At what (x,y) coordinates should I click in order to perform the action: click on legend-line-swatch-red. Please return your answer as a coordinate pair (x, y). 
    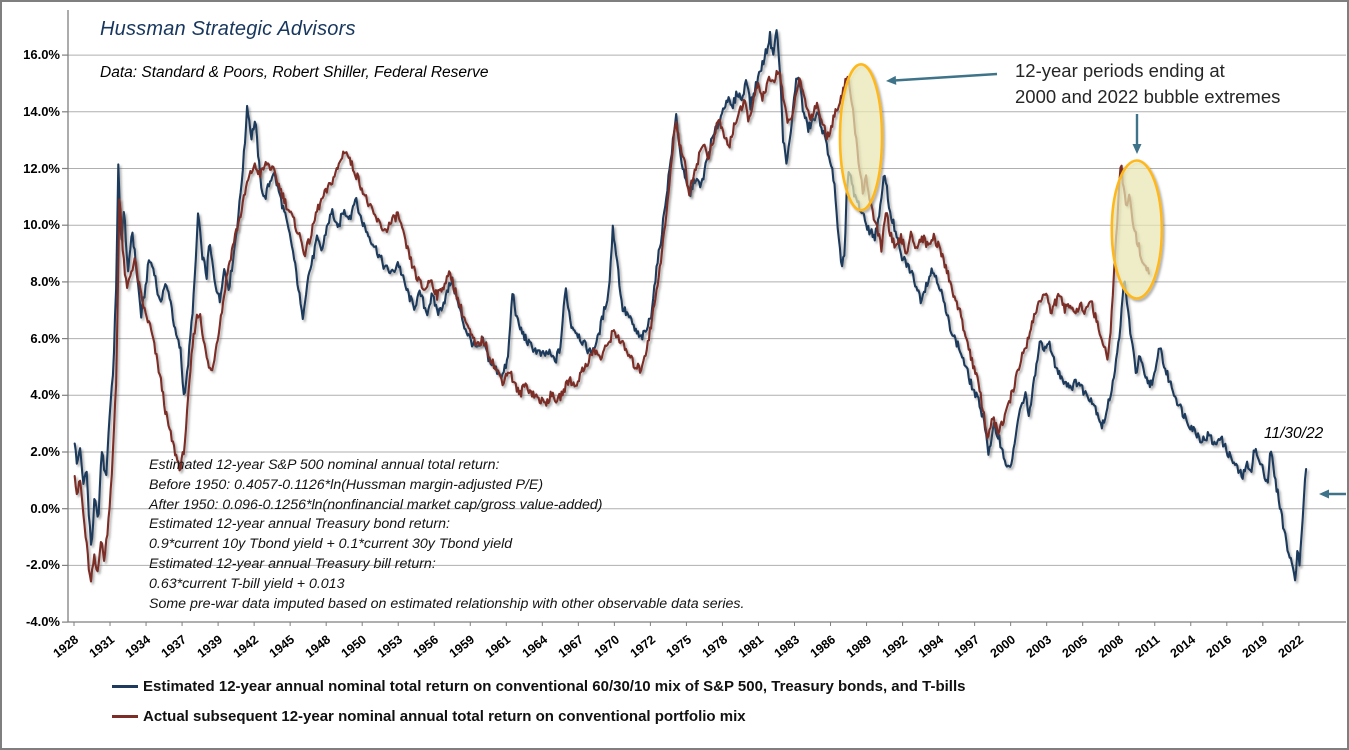
    Looking at the image, I should click on (125, 716).